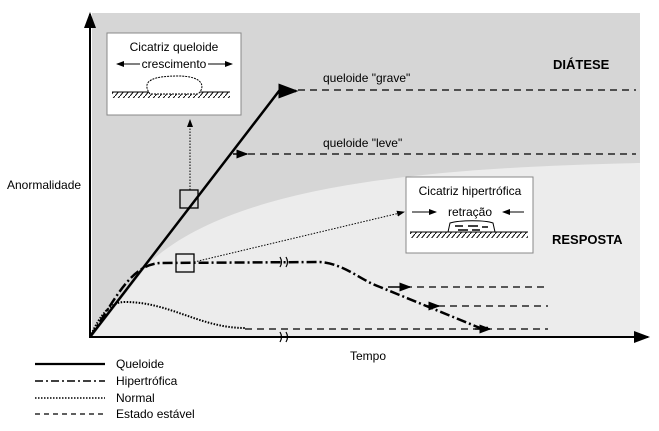 This screenshot has height=431, width=659. Describe the element at coordinates (189, 199) in the screenshot. I see `keloid-marker-square` at that location.